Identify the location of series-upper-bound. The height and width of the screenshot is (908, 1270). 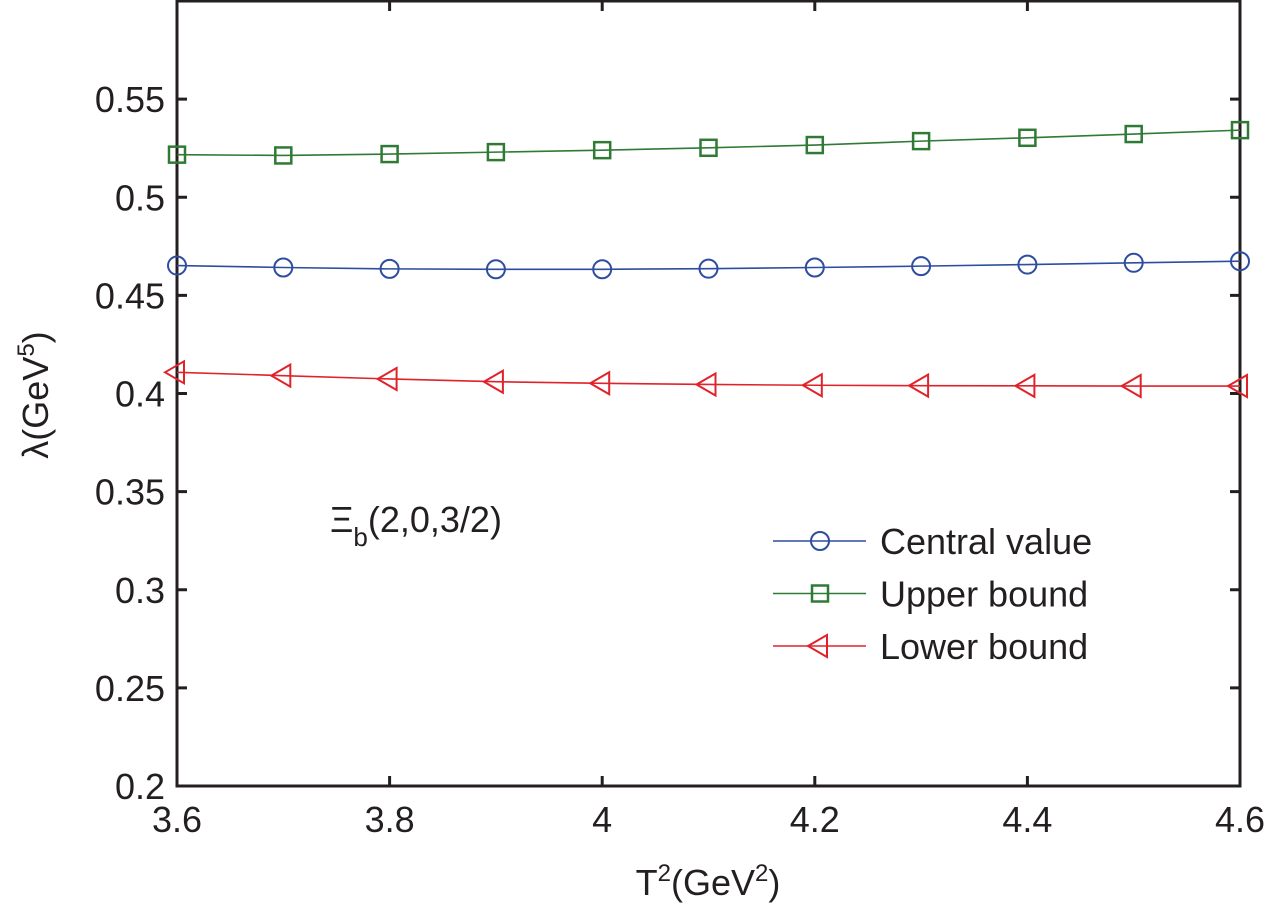
(708, 142).